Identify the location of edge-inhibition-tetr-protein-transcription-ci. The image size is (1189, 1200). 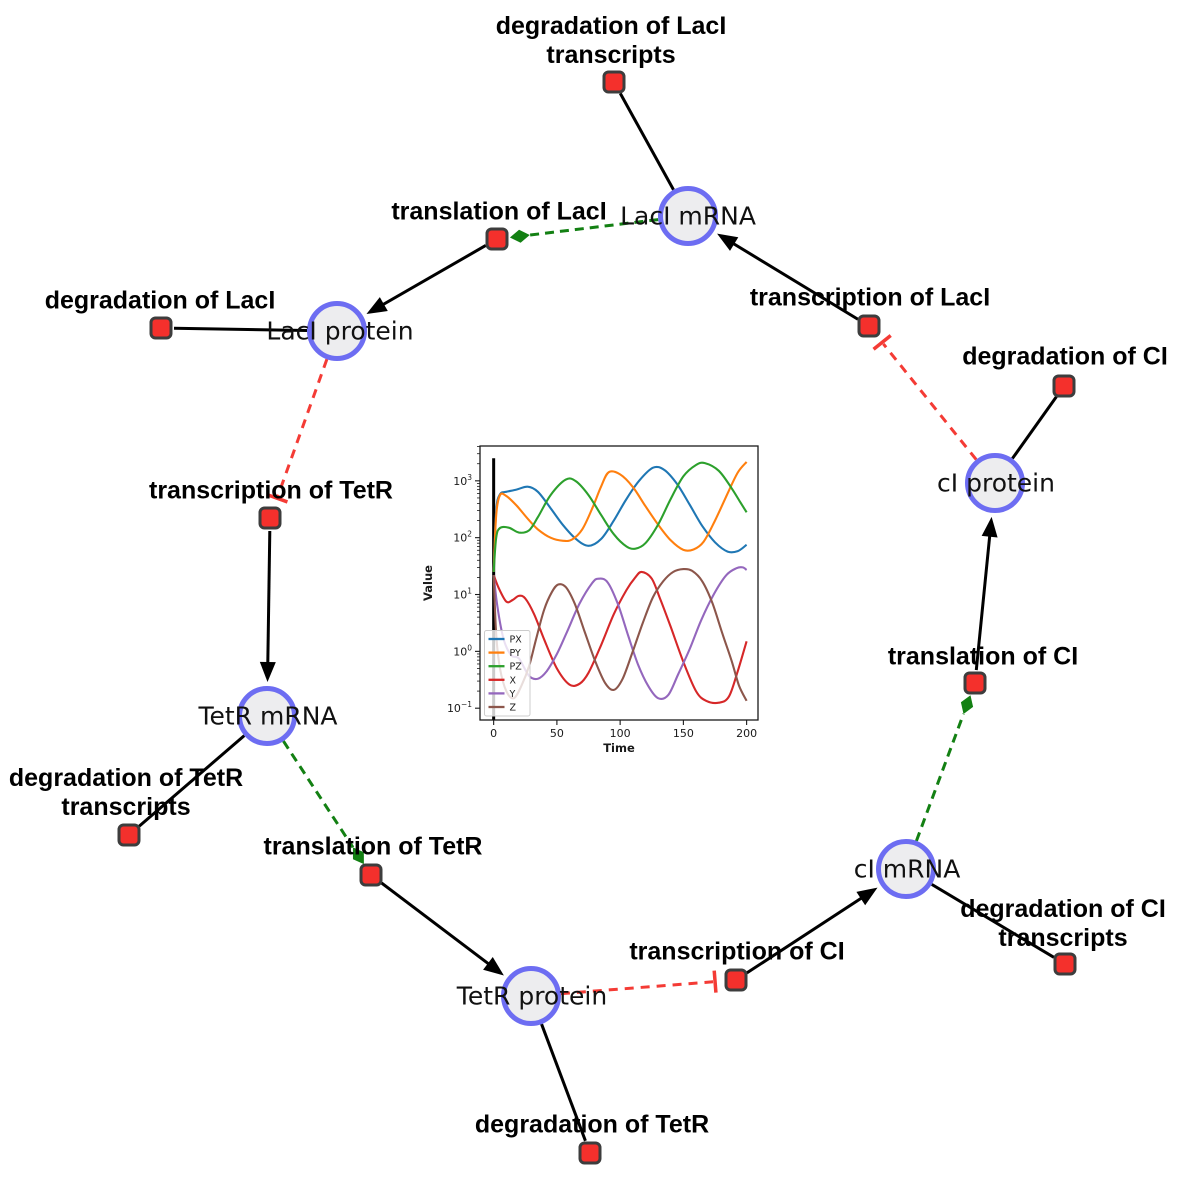
(639, 983).